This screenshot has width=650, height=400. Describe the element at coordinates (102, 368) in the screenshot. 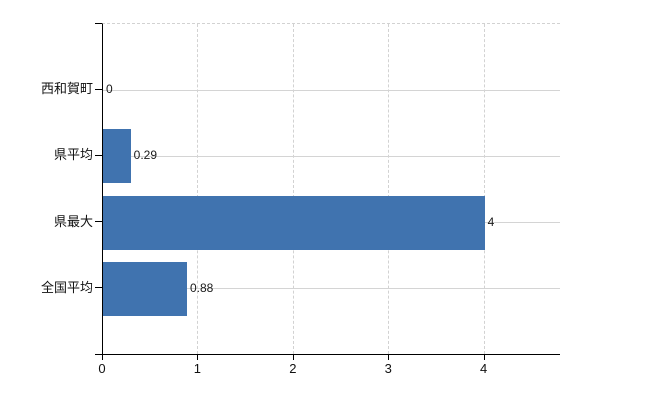

I see `x-tick-label: 0` at that location.